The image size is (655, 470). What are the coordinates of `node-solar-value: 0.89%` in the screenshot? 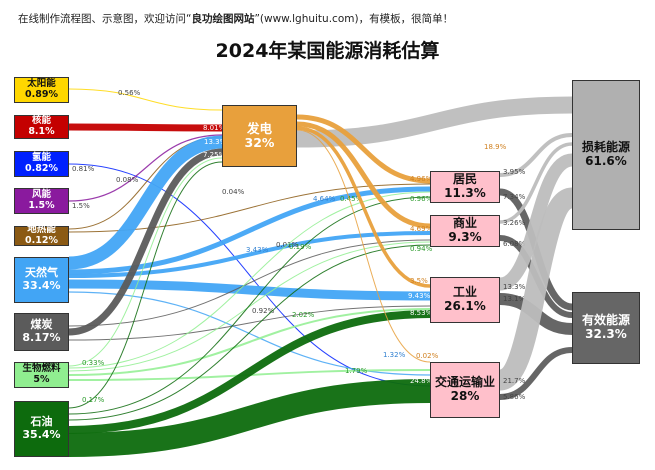 It's located at (41, 94).